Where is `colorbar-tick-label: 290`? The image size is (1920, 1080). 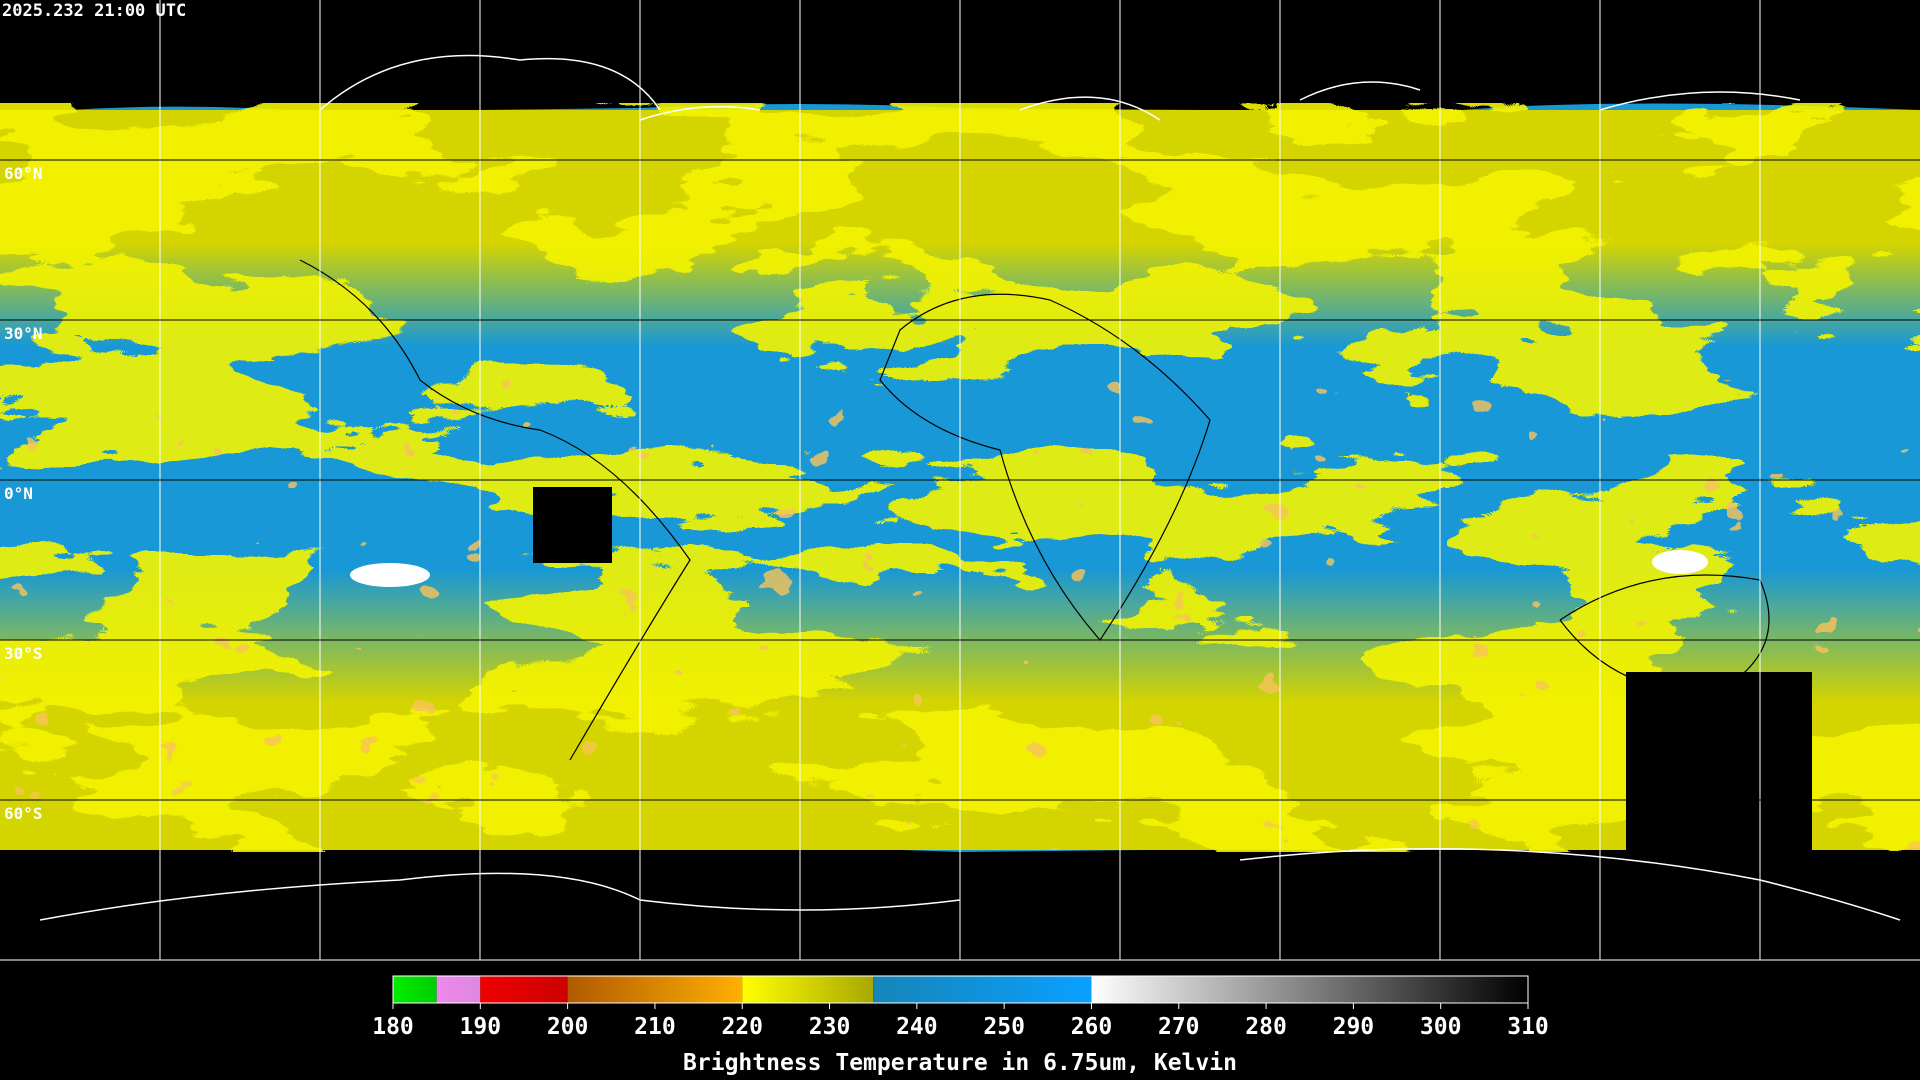
colorbar-tick-label: 290 is located at coordinates (1354, 1027).